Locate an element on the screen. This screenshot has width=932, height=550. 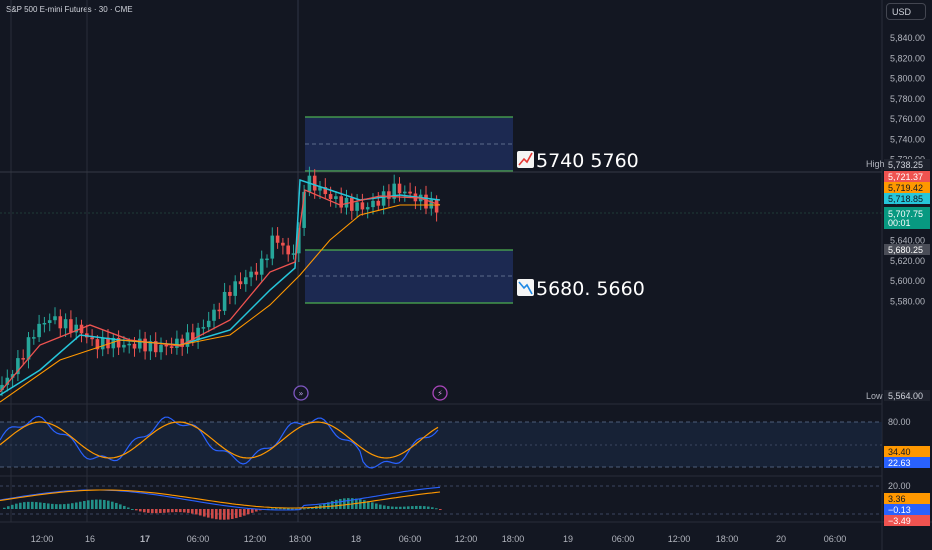
symbol-title: S&P 500 E-mini Futures · 30 · CME is located at coordinates (69, 9).